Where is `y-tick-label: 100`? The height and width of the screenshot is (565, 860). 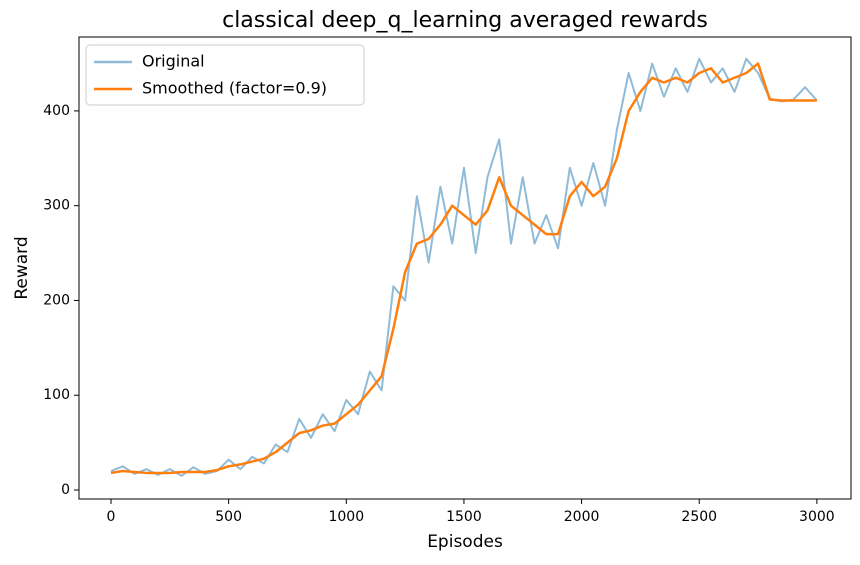
y-tick-label: 100 is located at coordinates (56, 395).